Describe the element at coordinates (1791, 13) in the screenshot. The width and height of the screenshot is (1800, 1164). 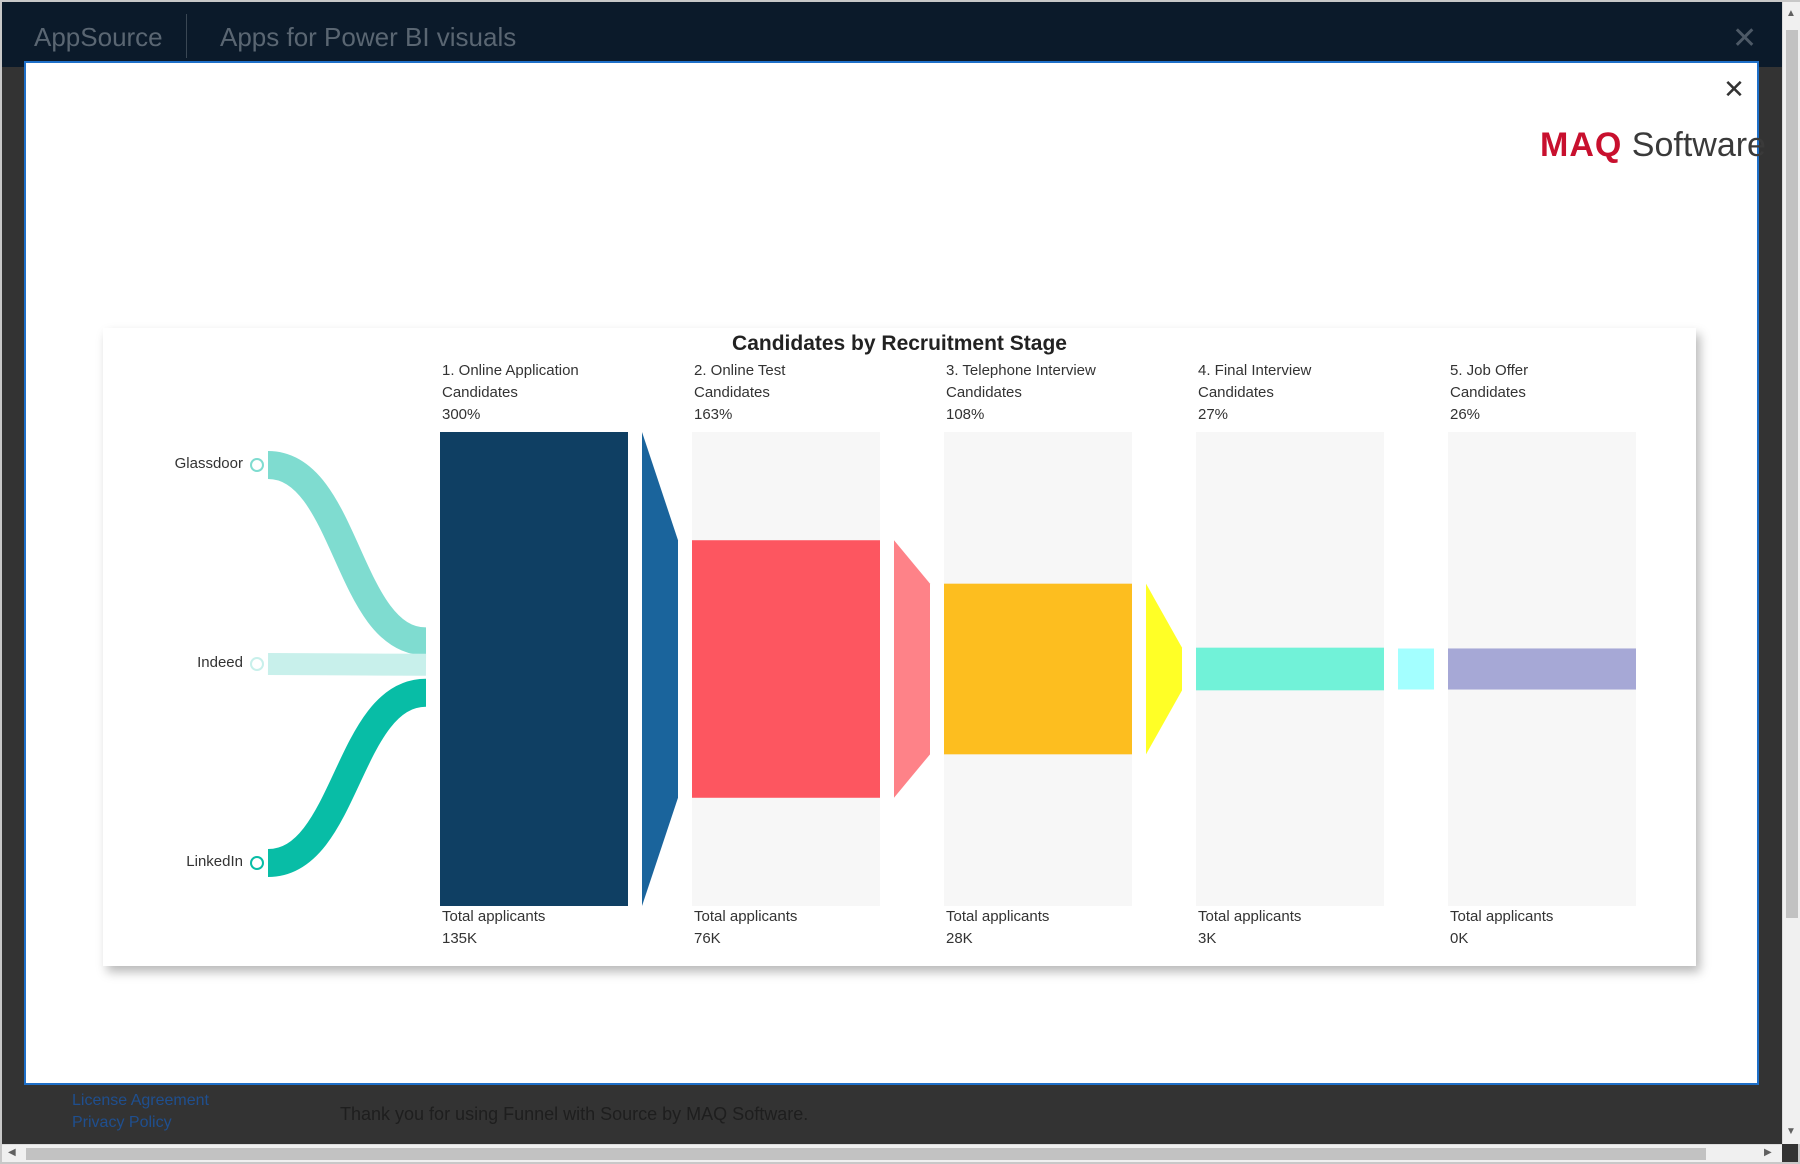
I see `scroll-up-icon: ▲` at that location.